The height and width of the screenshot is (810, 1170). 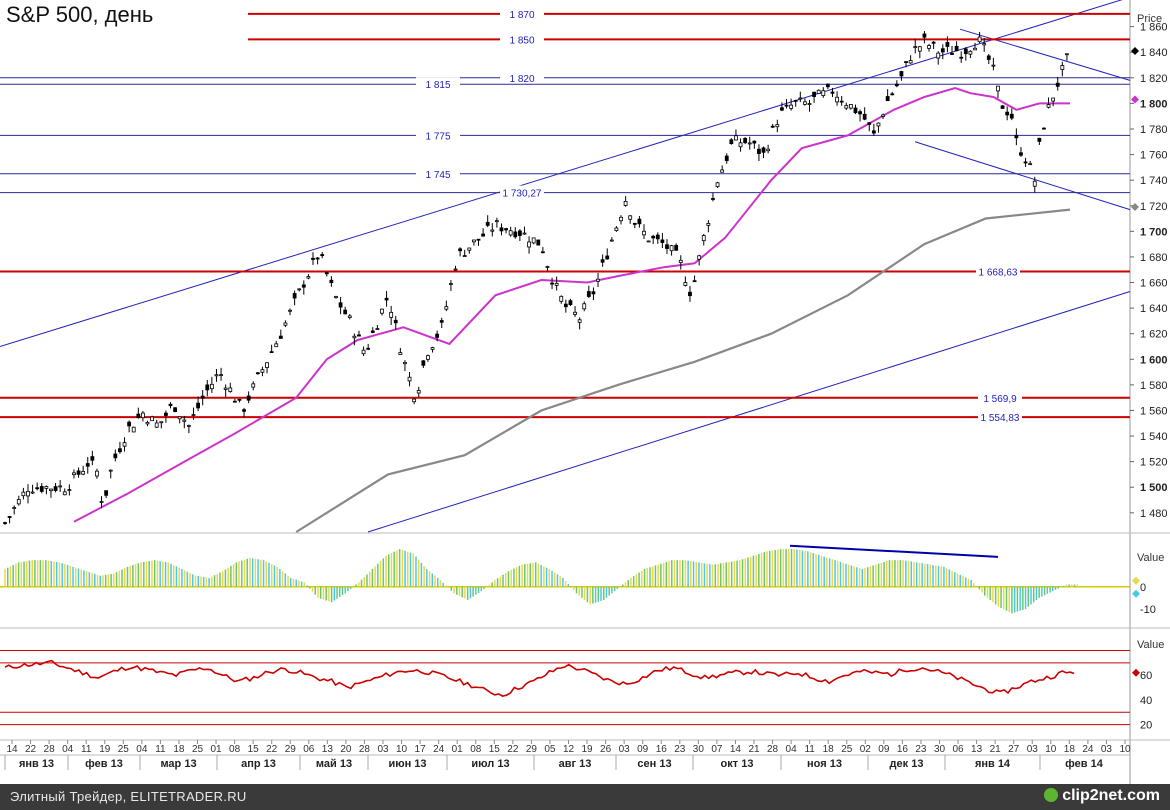 I want to click on x-day-label: 12, so click(x=569, y=749).